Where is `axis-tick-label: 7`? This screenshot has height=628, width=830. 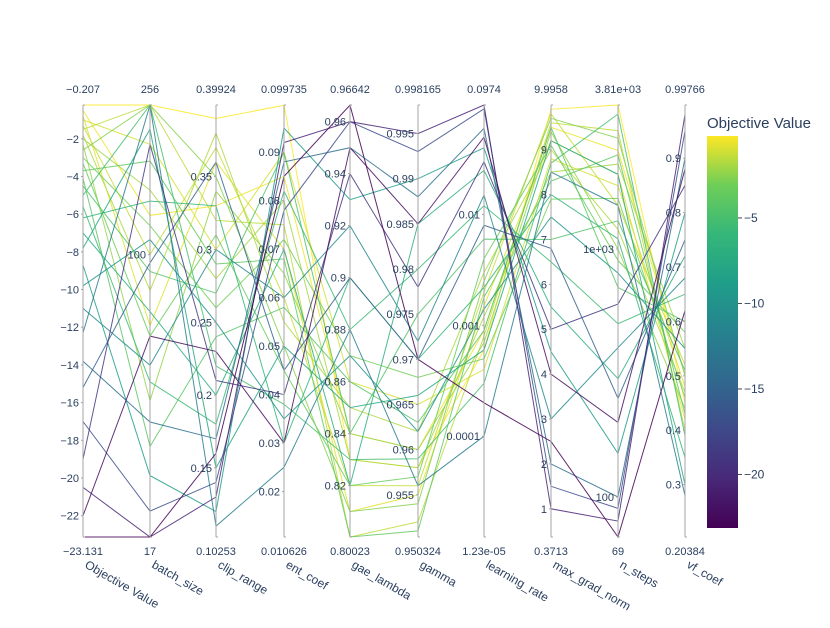 axis-tick-label: 7 is located at coordinates (544, 240).